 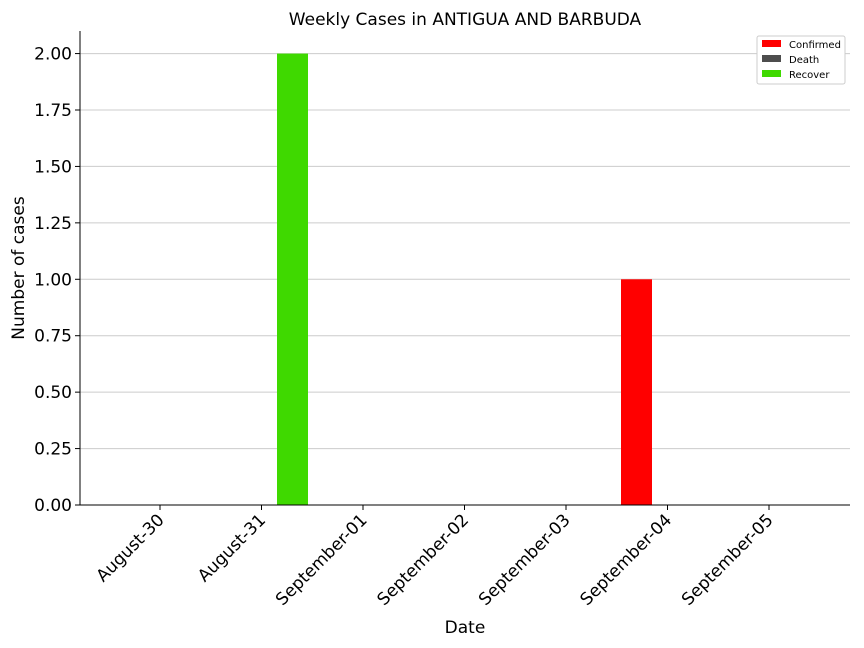 I want to click on y-axis-label: Number of cases, so click(x=19, y=268).